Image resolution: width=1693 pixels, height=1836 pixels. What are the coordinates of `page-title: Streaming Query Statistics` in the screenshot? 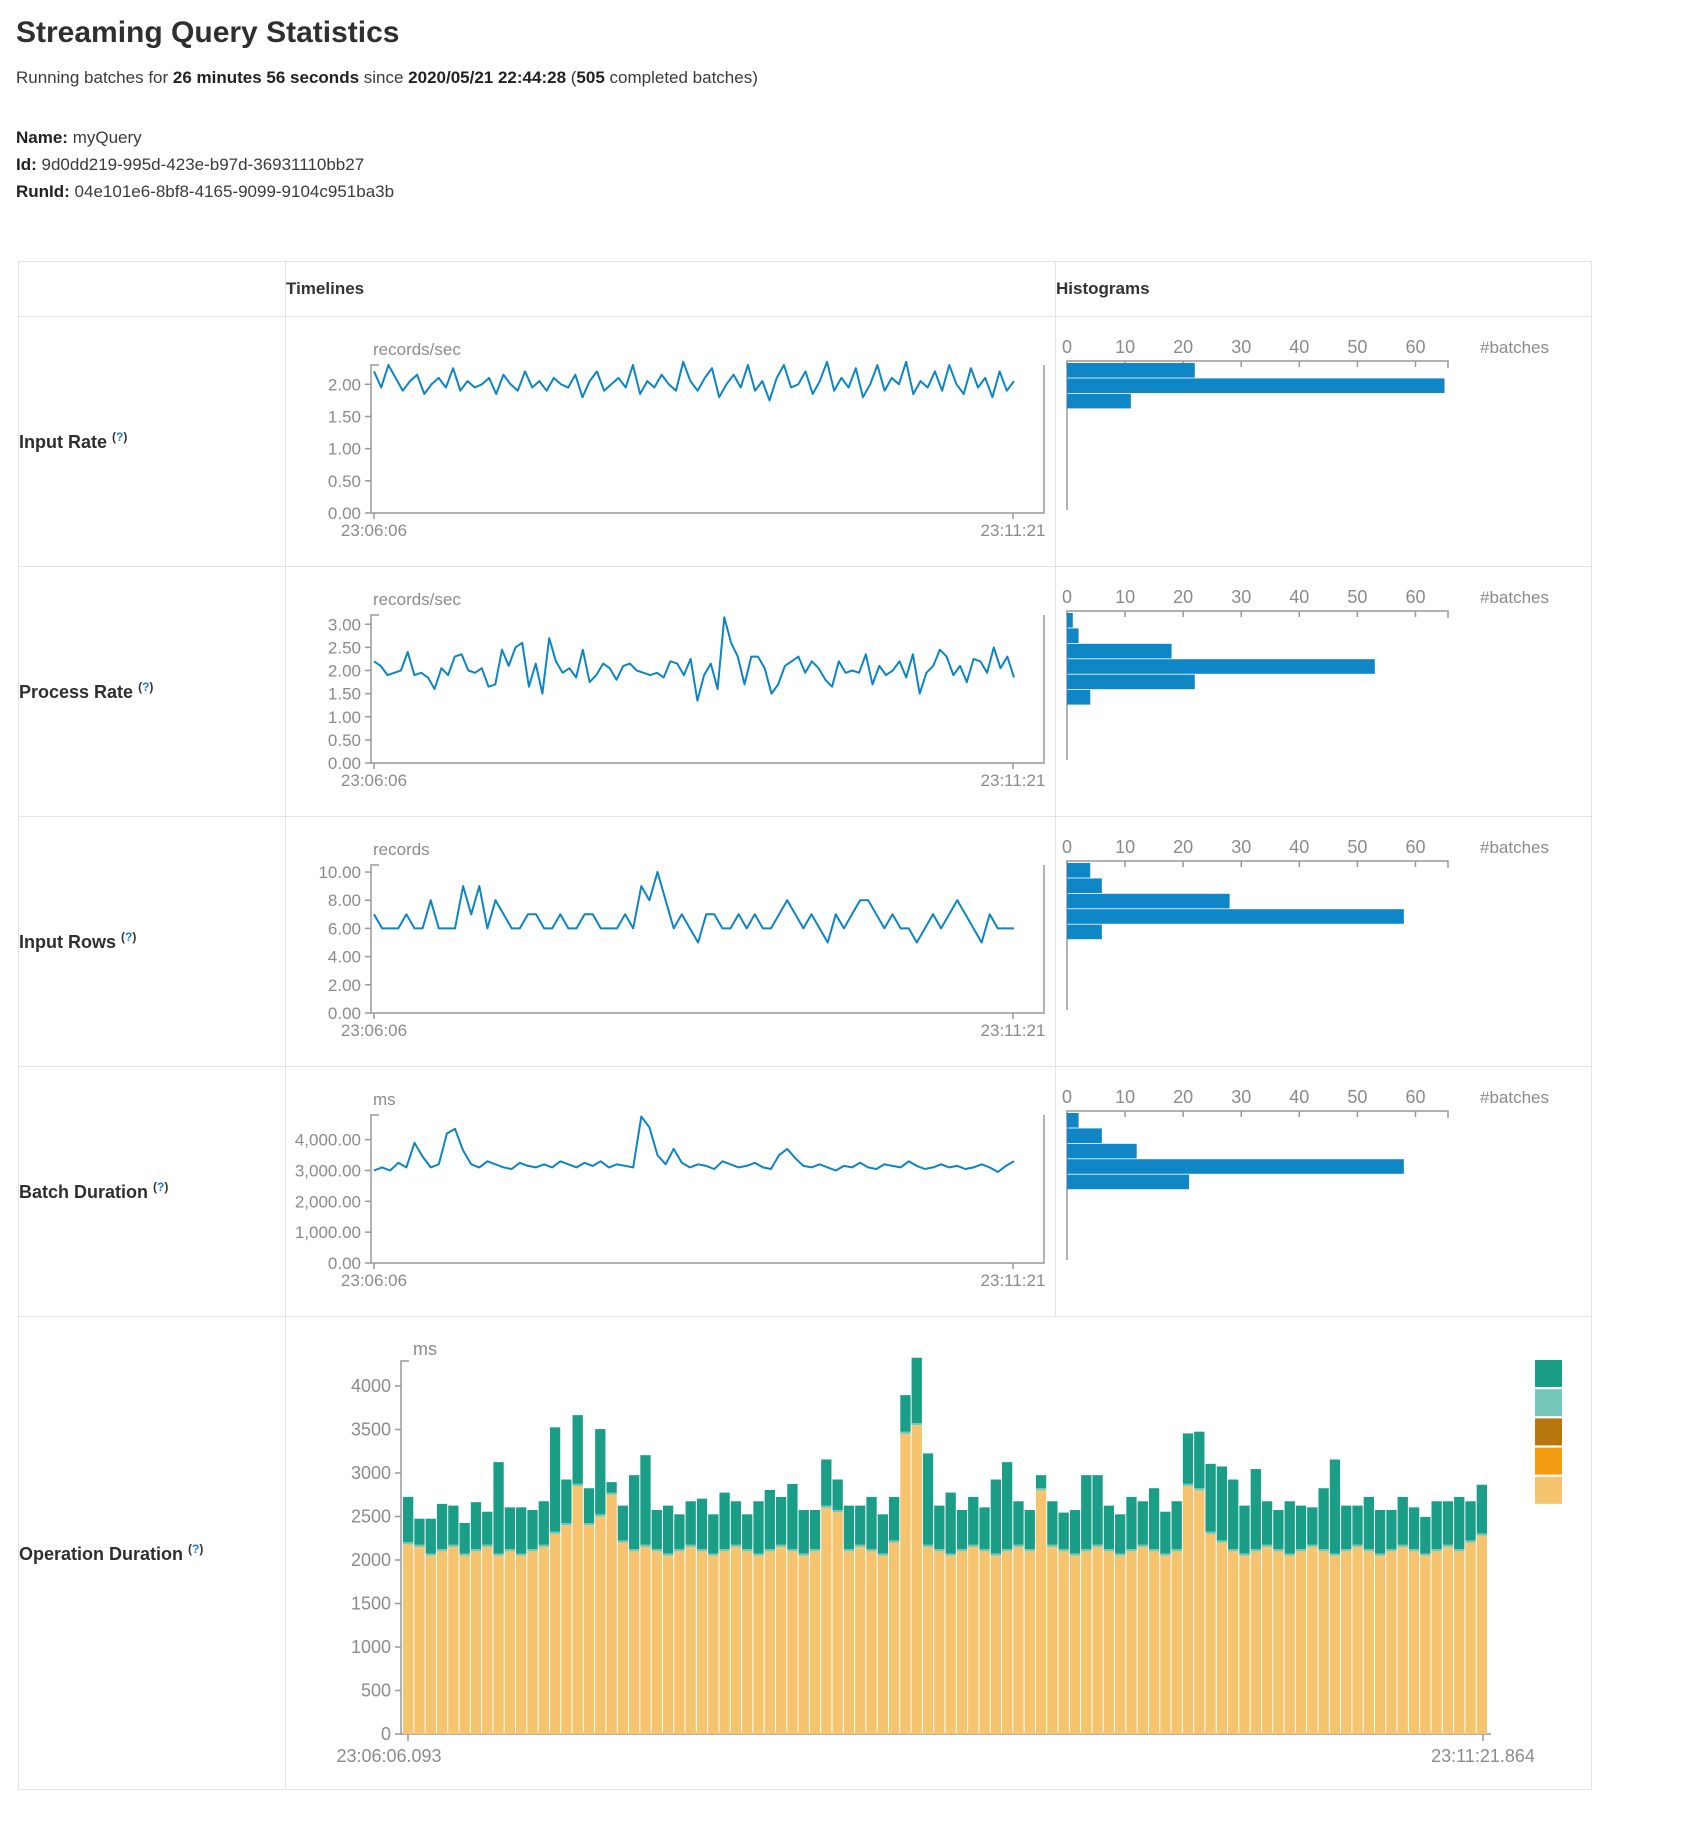 It's located at (208, 32).